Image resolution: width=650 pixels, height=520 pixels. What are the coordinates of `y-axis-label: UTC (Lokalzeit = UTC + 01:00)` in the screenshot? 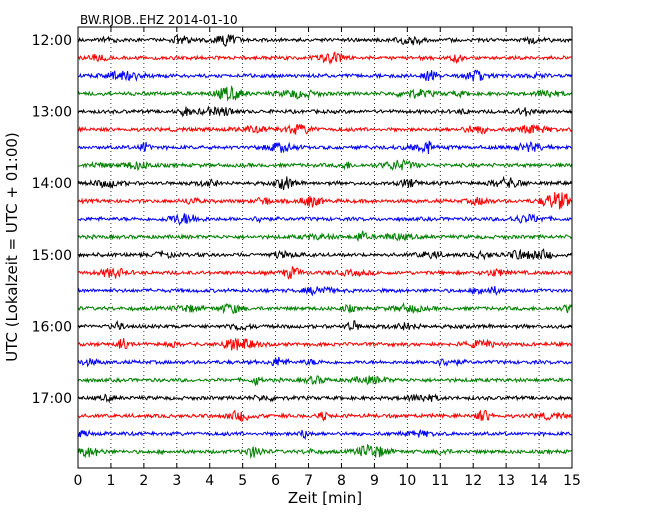 It's located at (12, 247).